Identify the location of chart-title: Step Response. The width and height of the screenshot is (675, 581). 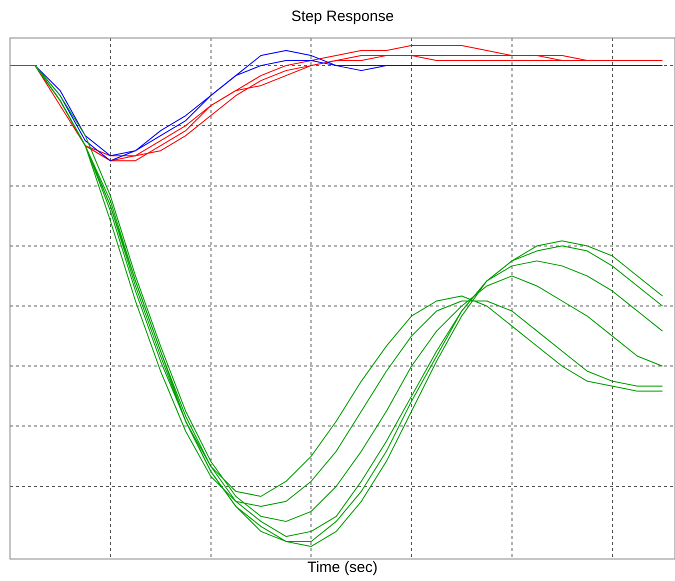
(342, 17).